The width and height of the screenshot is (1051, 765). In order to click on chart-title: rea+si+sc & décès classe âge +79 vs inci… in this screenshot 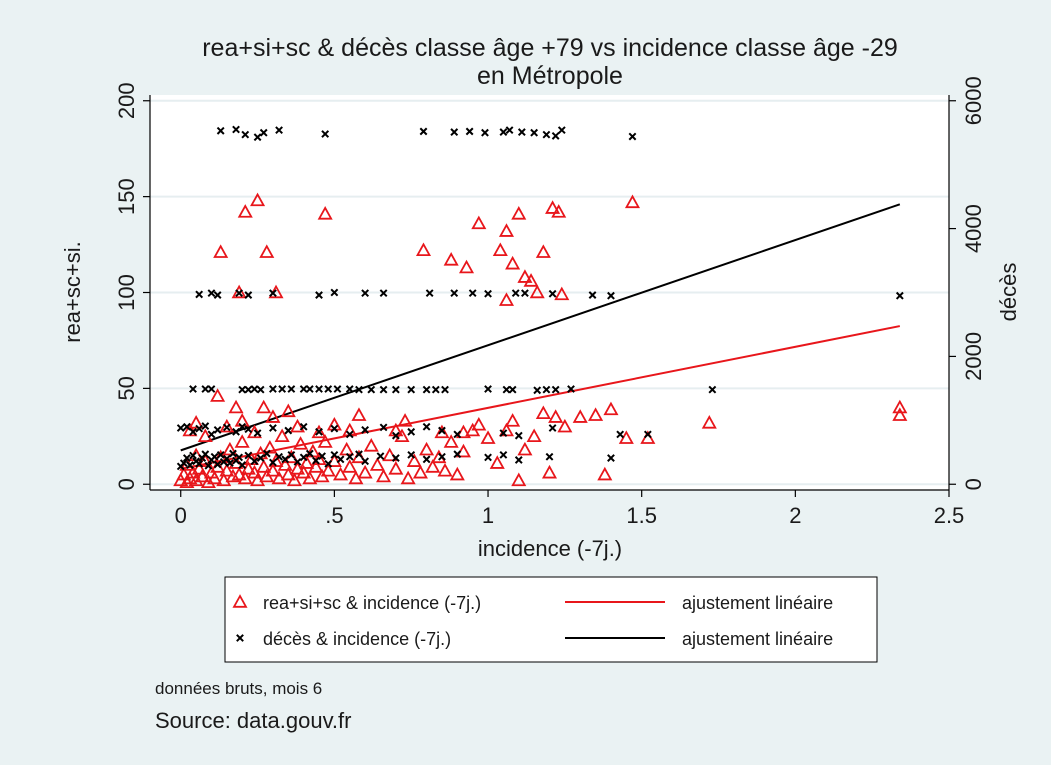, I will do `click(550, 48)`.